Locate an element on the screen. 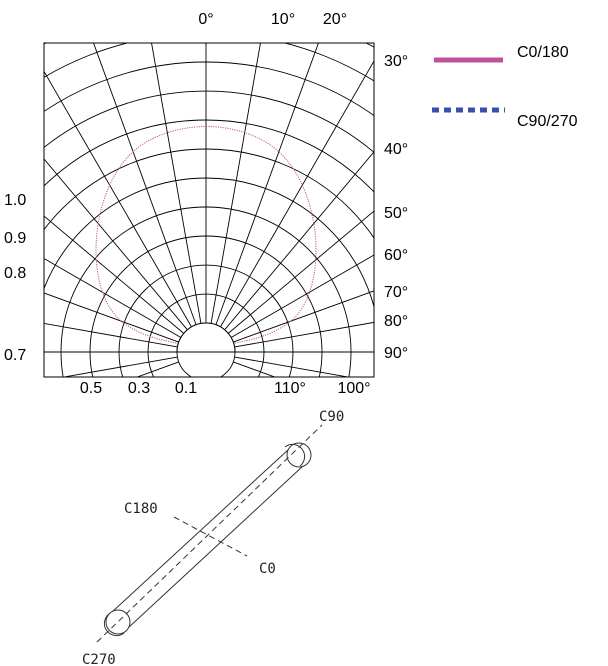  legend-label-c90-270: C90/270 is located at coordinates (547, 121).